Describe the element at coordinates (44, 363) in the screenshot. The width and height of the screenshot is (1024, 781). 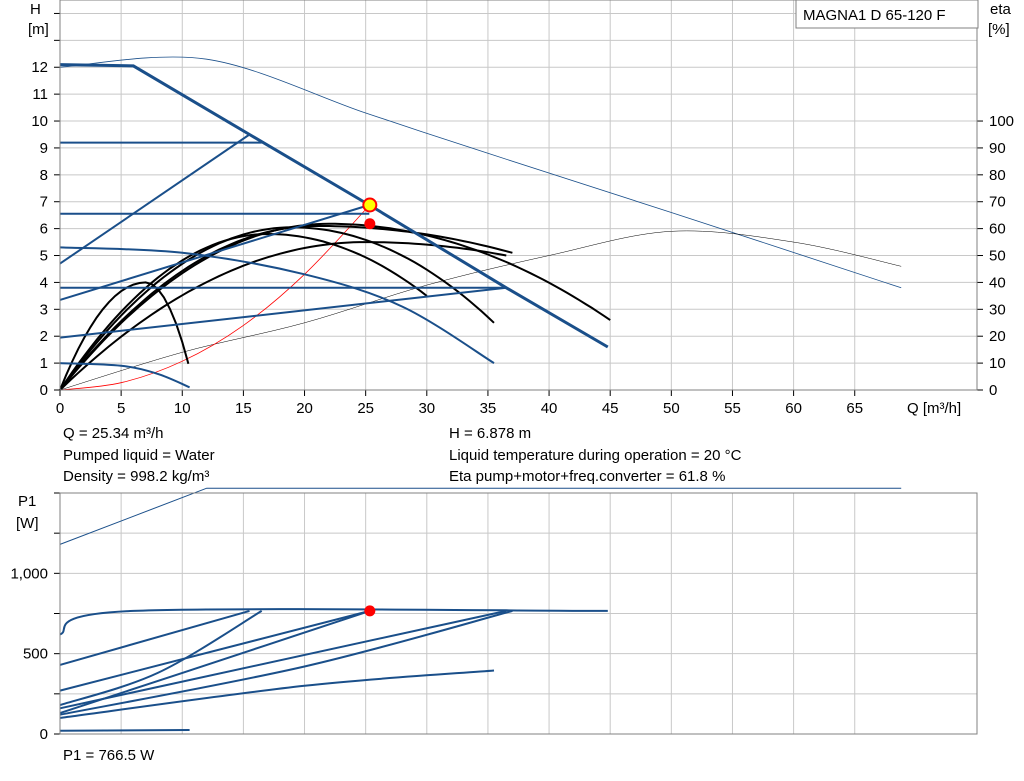
I see `y-tick-label: 1` at that location.